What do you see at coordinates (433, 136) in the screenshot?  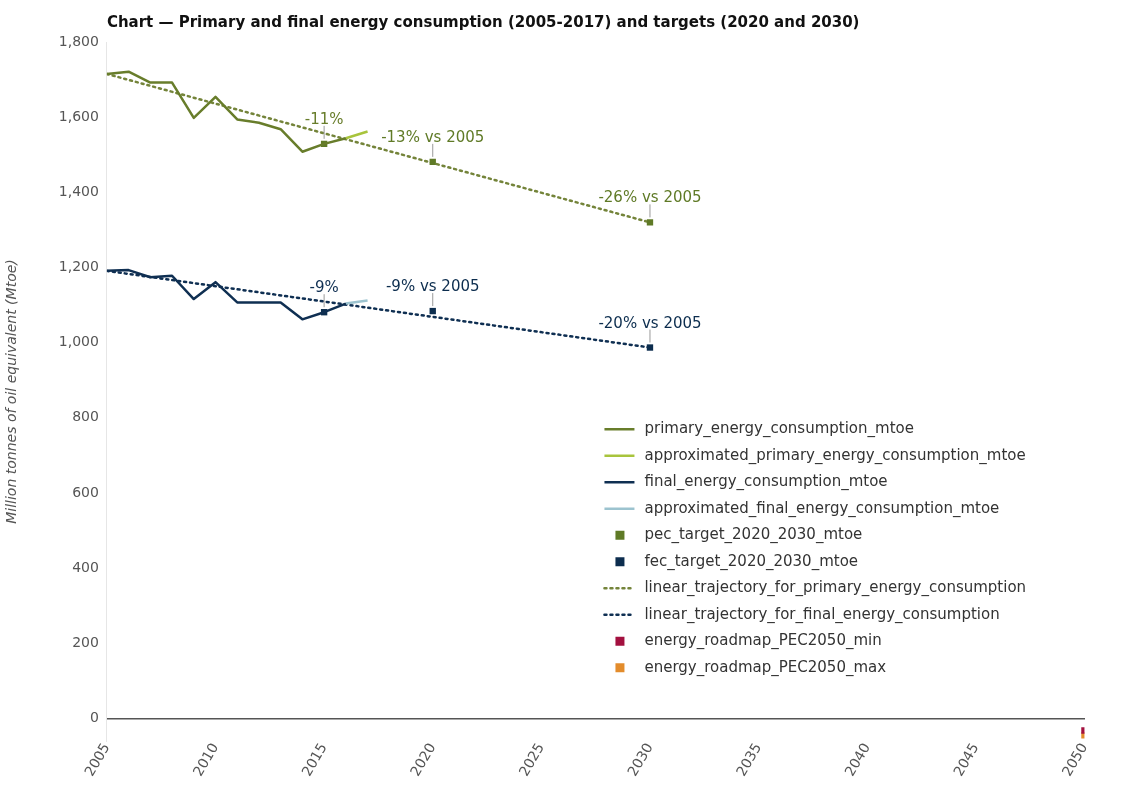 I see `annotation: -13% vs 2005` at bounding box center [433, 136].